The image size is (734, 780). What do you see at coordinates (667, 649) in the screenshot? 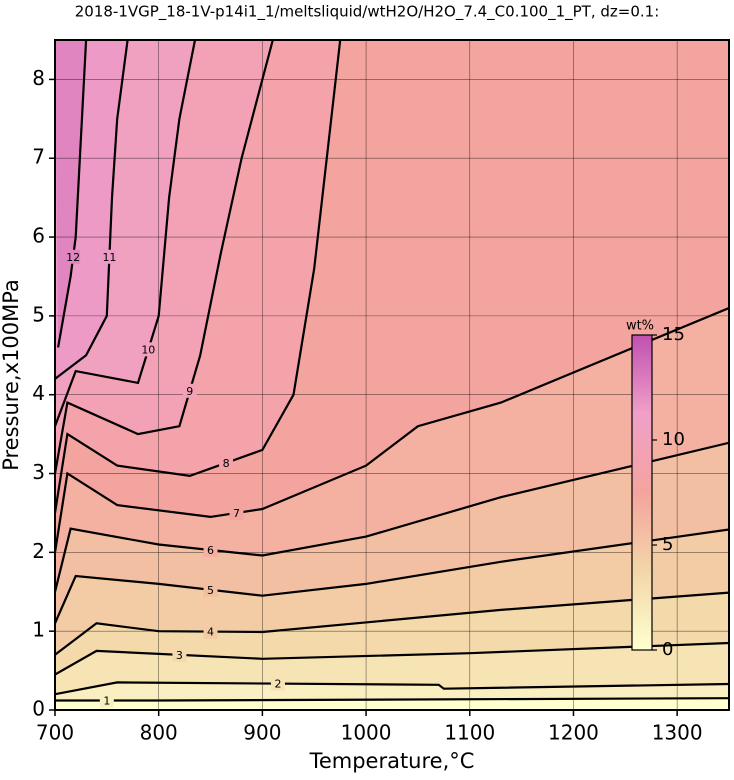
I see `colorbar-tick-label: 0` at bounding box center [667, 649].